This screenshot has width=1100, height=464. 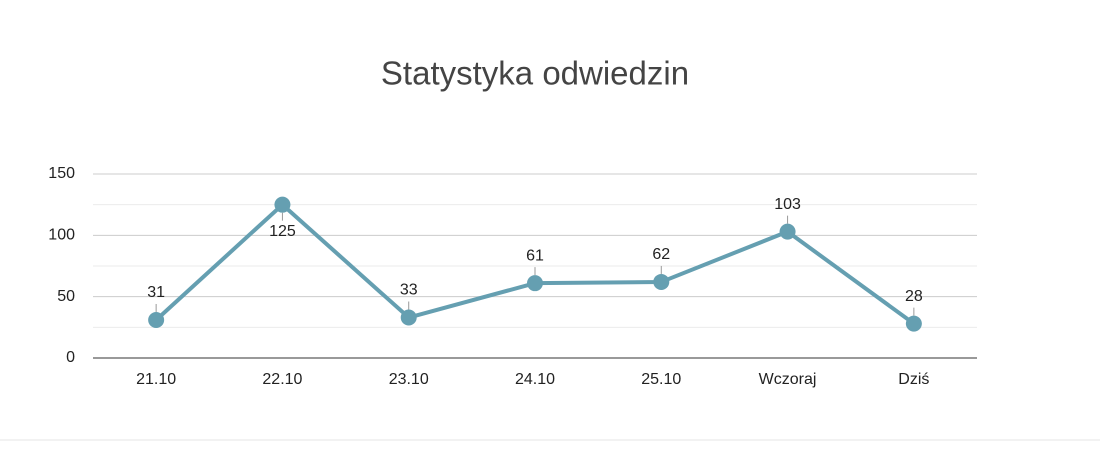 What do you see at coordinates (661, 379) in the screenshot?
I see `x-tick-label: 25.10` at bounding box center [661, 379].